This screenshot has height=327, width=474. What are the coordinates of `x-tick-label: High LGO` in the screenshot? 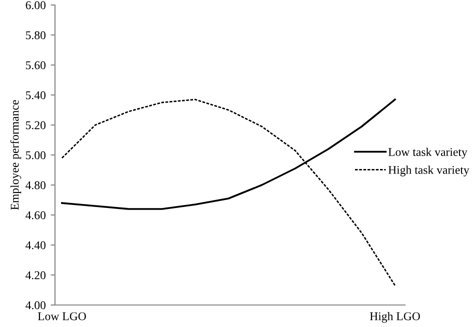 It's located at (395, 317).